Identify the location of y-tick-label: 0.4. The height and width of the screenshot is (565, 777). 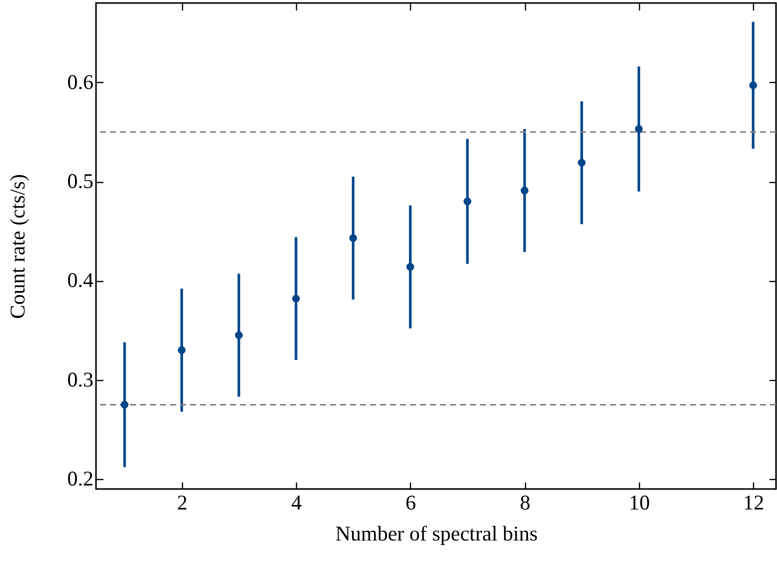
(80, 280).